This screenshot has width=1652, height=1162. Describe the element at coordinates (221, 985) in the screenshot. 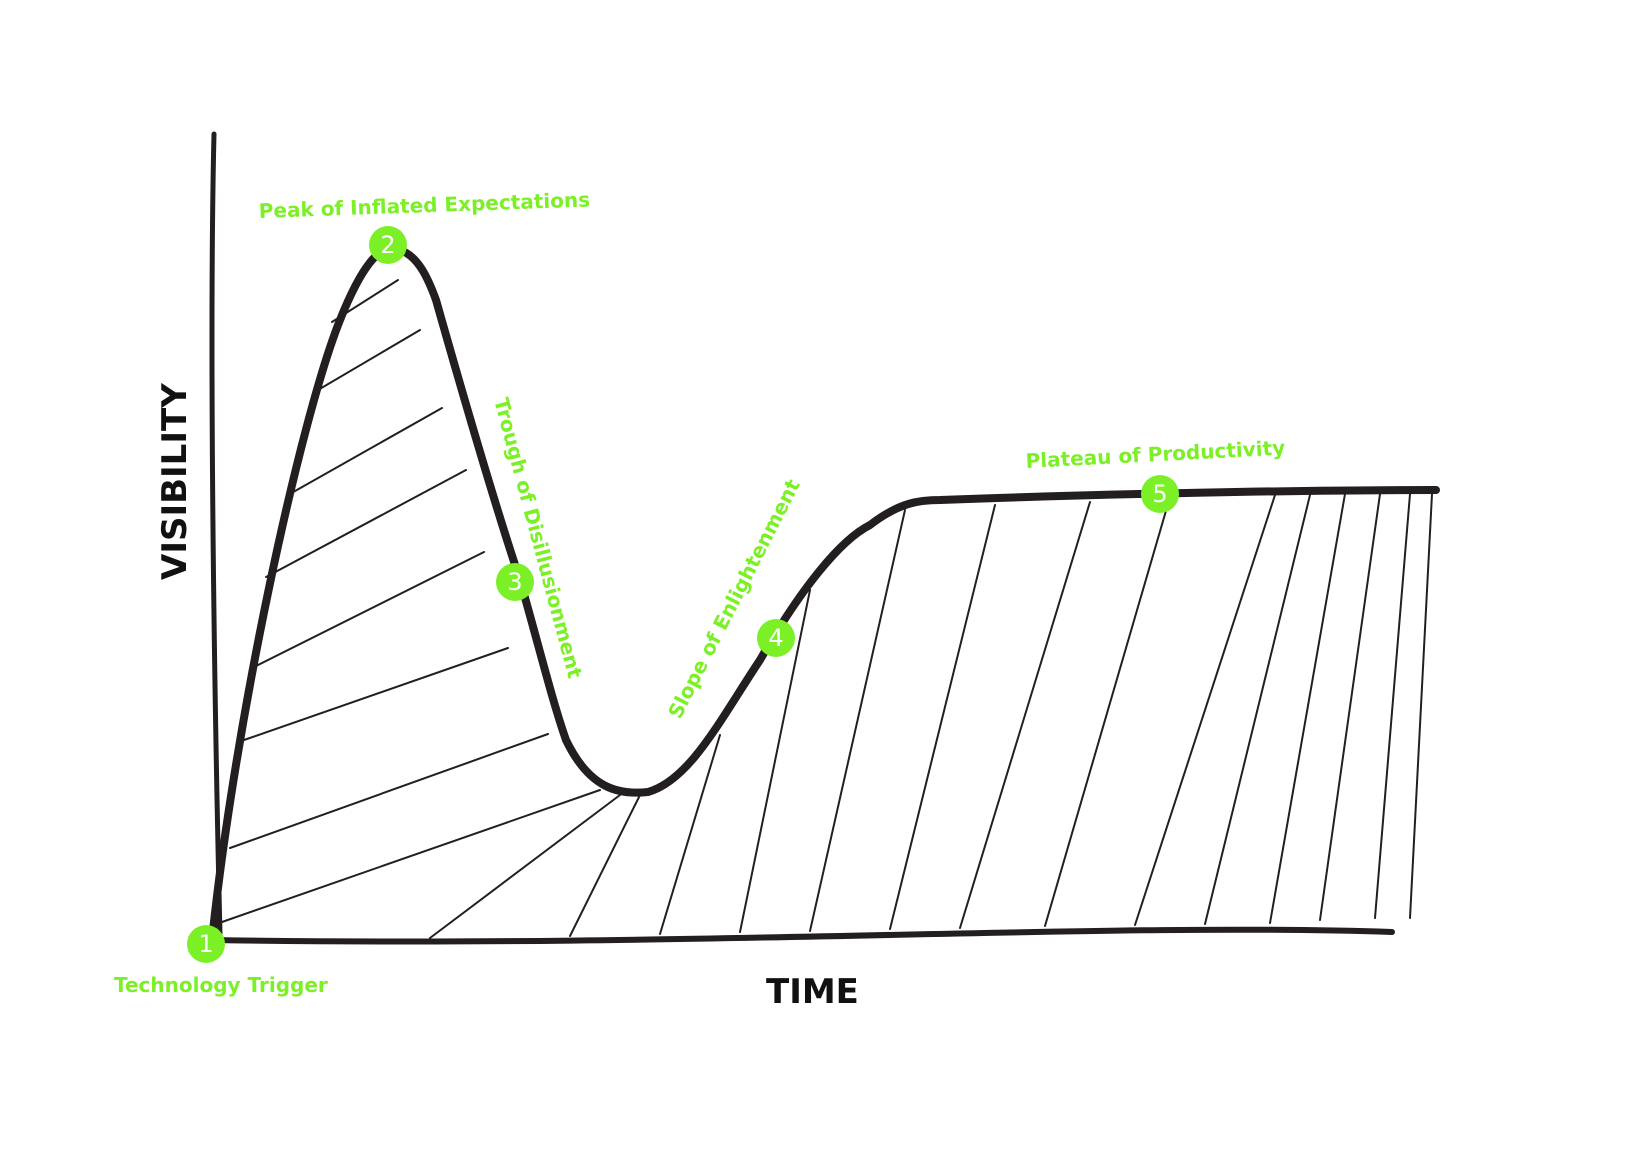

I see `phase-label-technology-trigger: Technology Trigger` at that location.